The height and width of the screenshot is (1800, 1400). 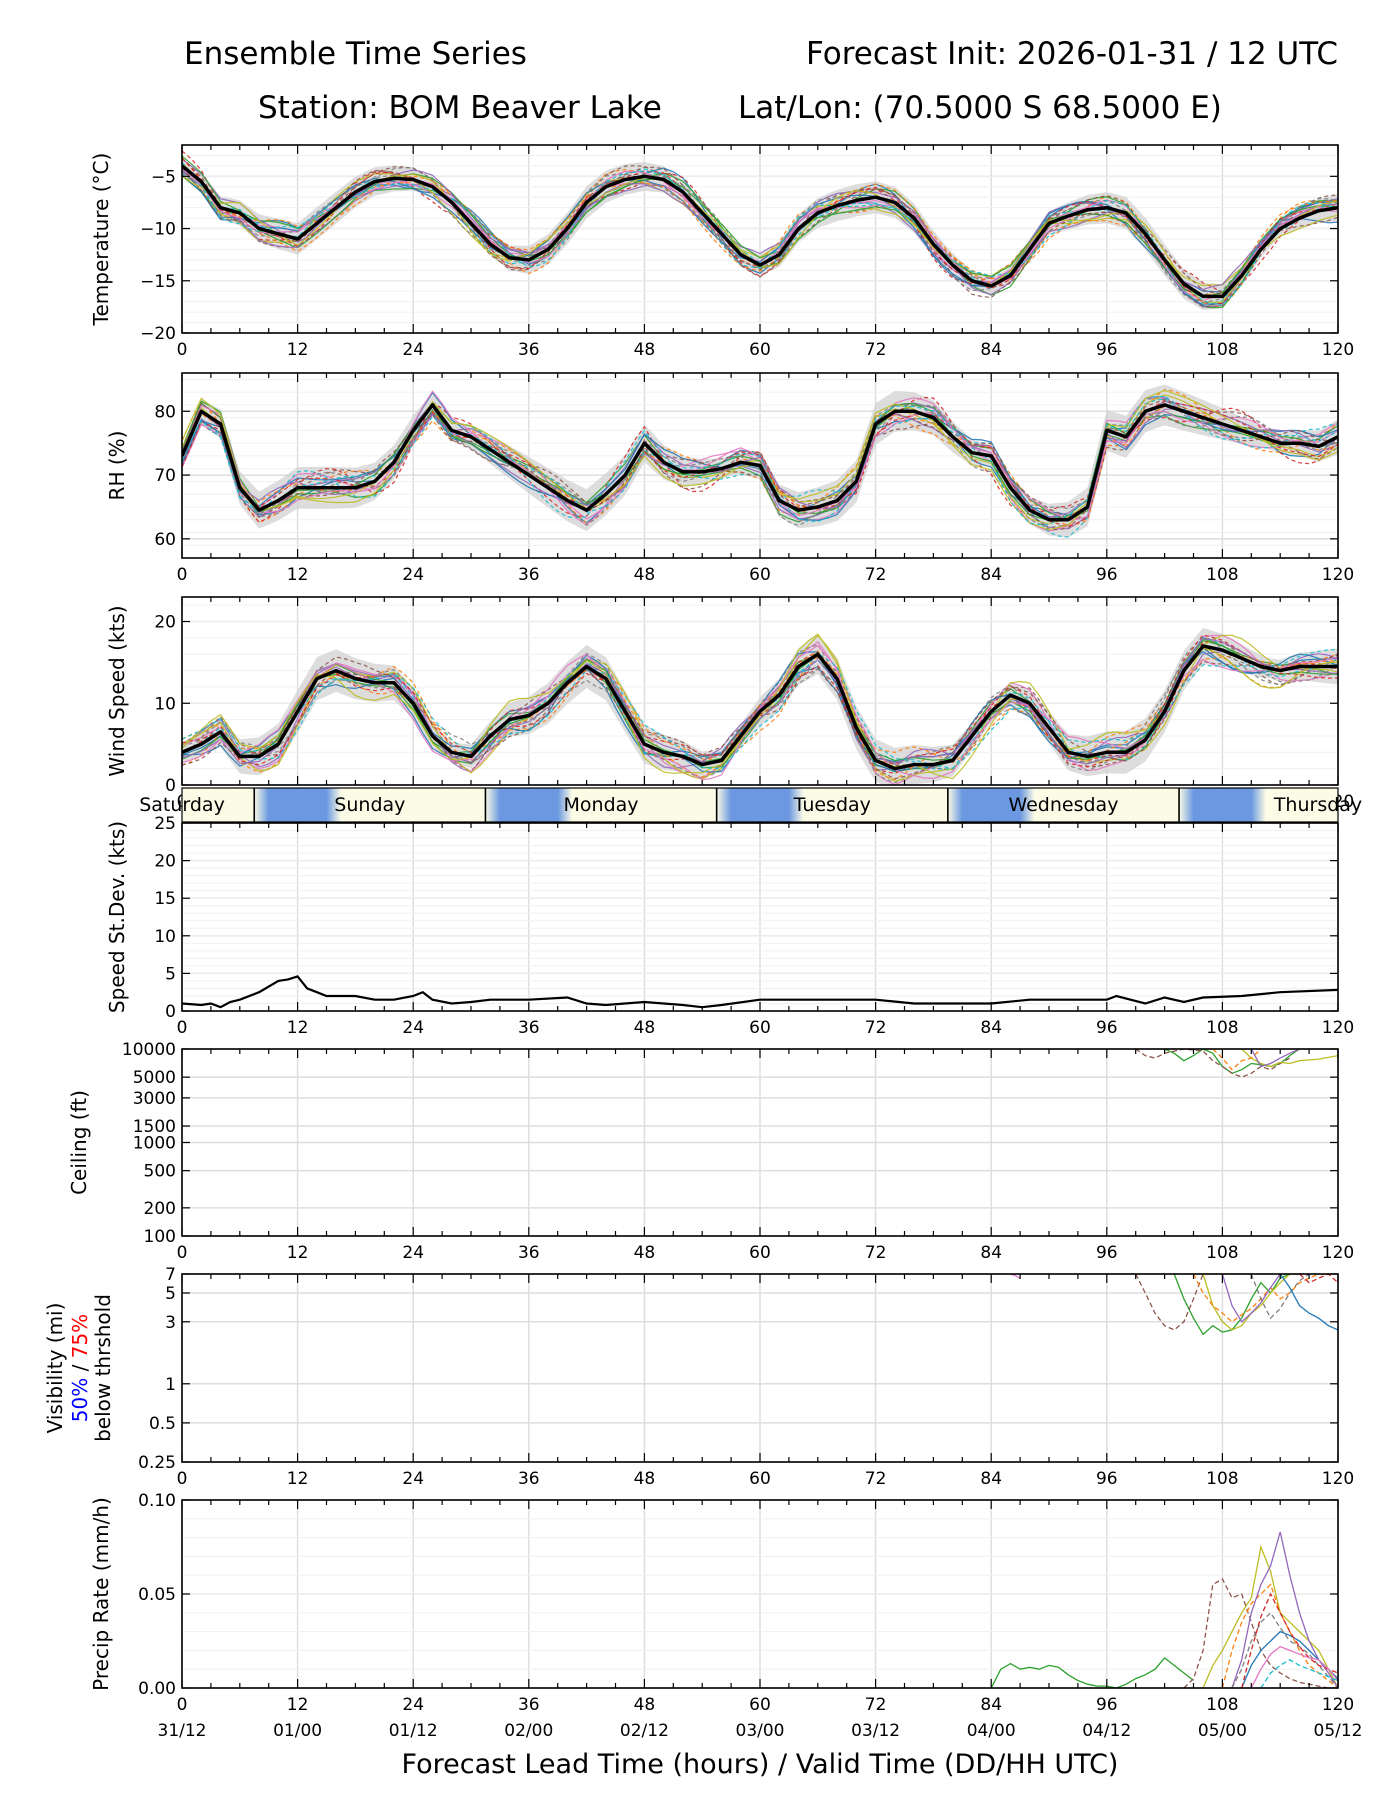 What do you see at coordinates (644, 1731) in the screenshot?
I see `valid-time-label: 02/12` at bounding box center [644, 1731].